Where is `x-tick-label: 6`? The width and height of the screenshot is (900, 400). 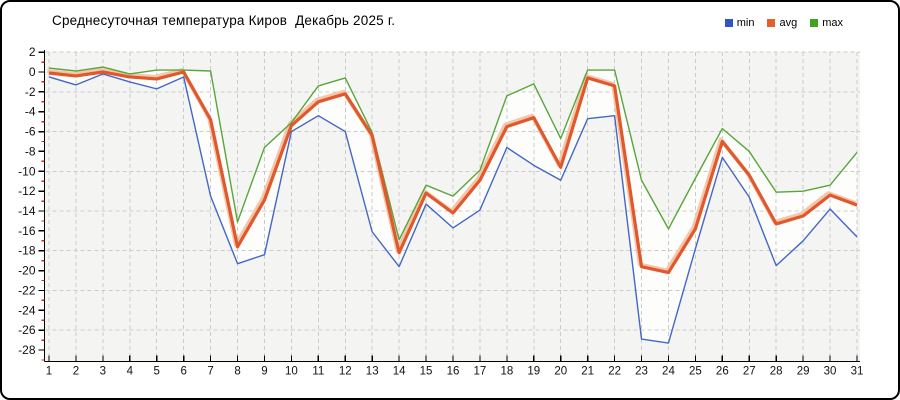
x-tick-label: 6 is located at coordinates (183, 372).